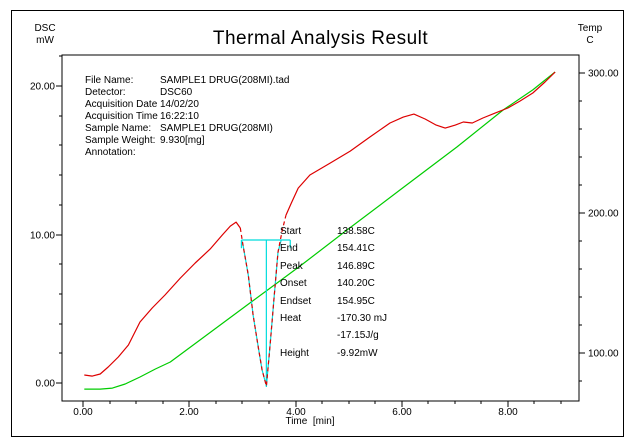 The width and height of the screenshot is (635, 448). What do you see at coordinates (293, 284) in the screenshot?
I see `result-row-label: Onset` at bounding box center [293, 284].